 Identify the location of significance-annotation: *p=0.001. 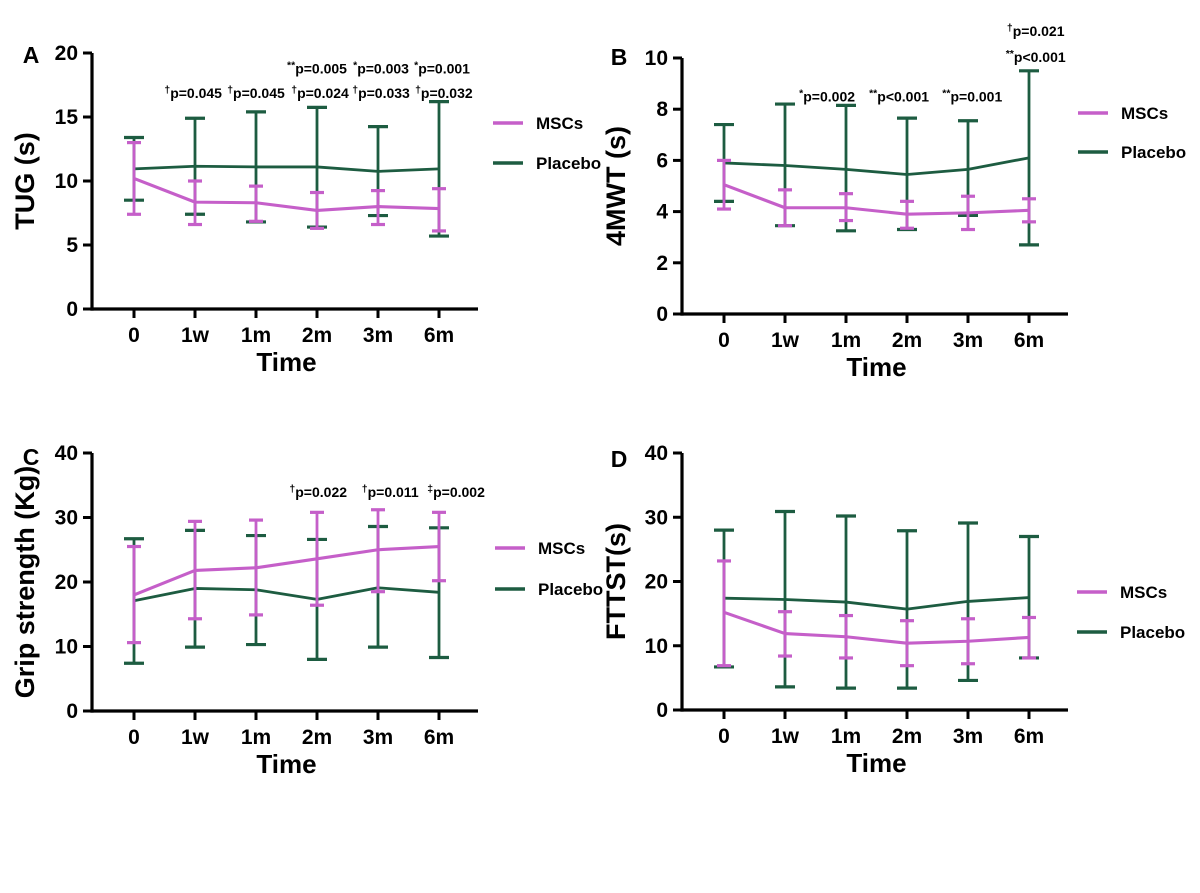
(442, 67).